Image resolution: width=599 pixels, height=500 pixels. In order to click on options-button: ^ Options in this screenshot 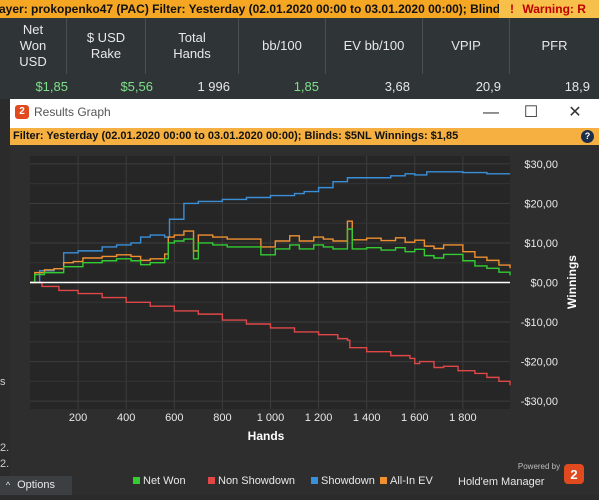, I will do `click(36, 485)`.